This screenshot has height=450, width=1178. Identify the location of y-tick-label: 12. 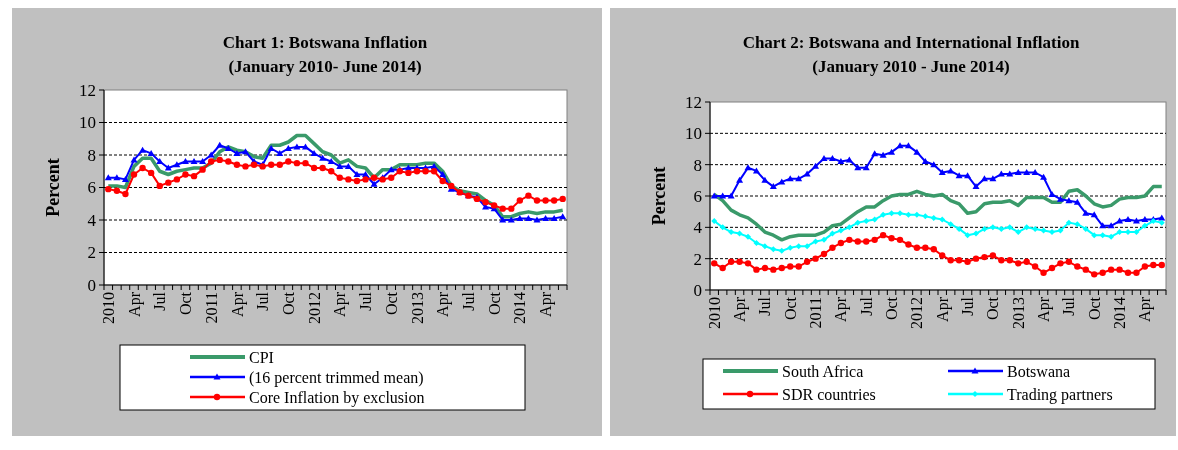
(87, 90).